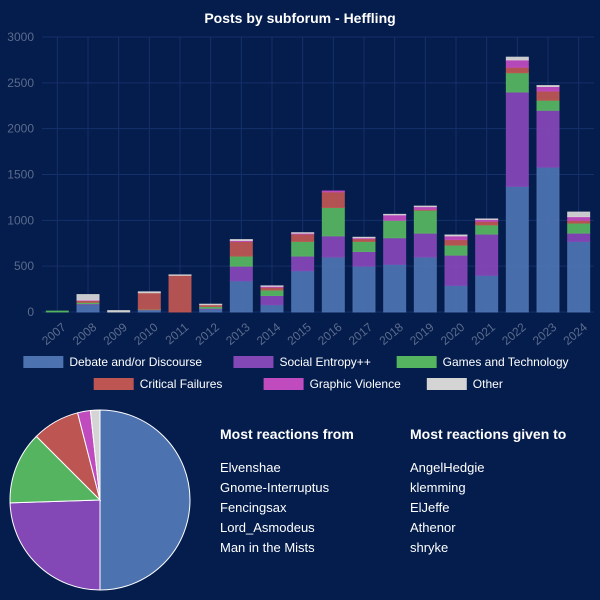 This screenshot has width=600, height=600. Describe the element at coordinates (54, 334) in the screenshot. I see `x-tick-label: 2007` at that location.